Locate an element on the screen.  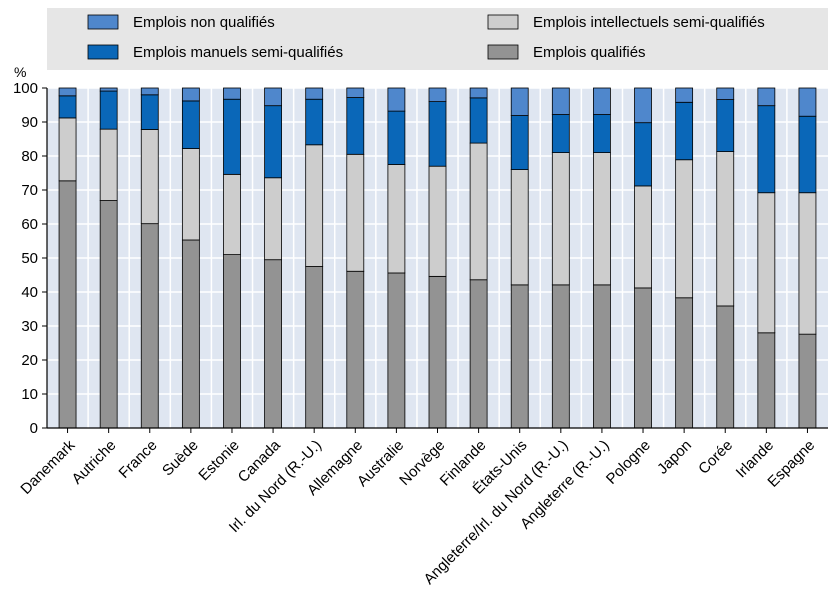
y-tick-label: 50 is located at coordinates (29, 258).